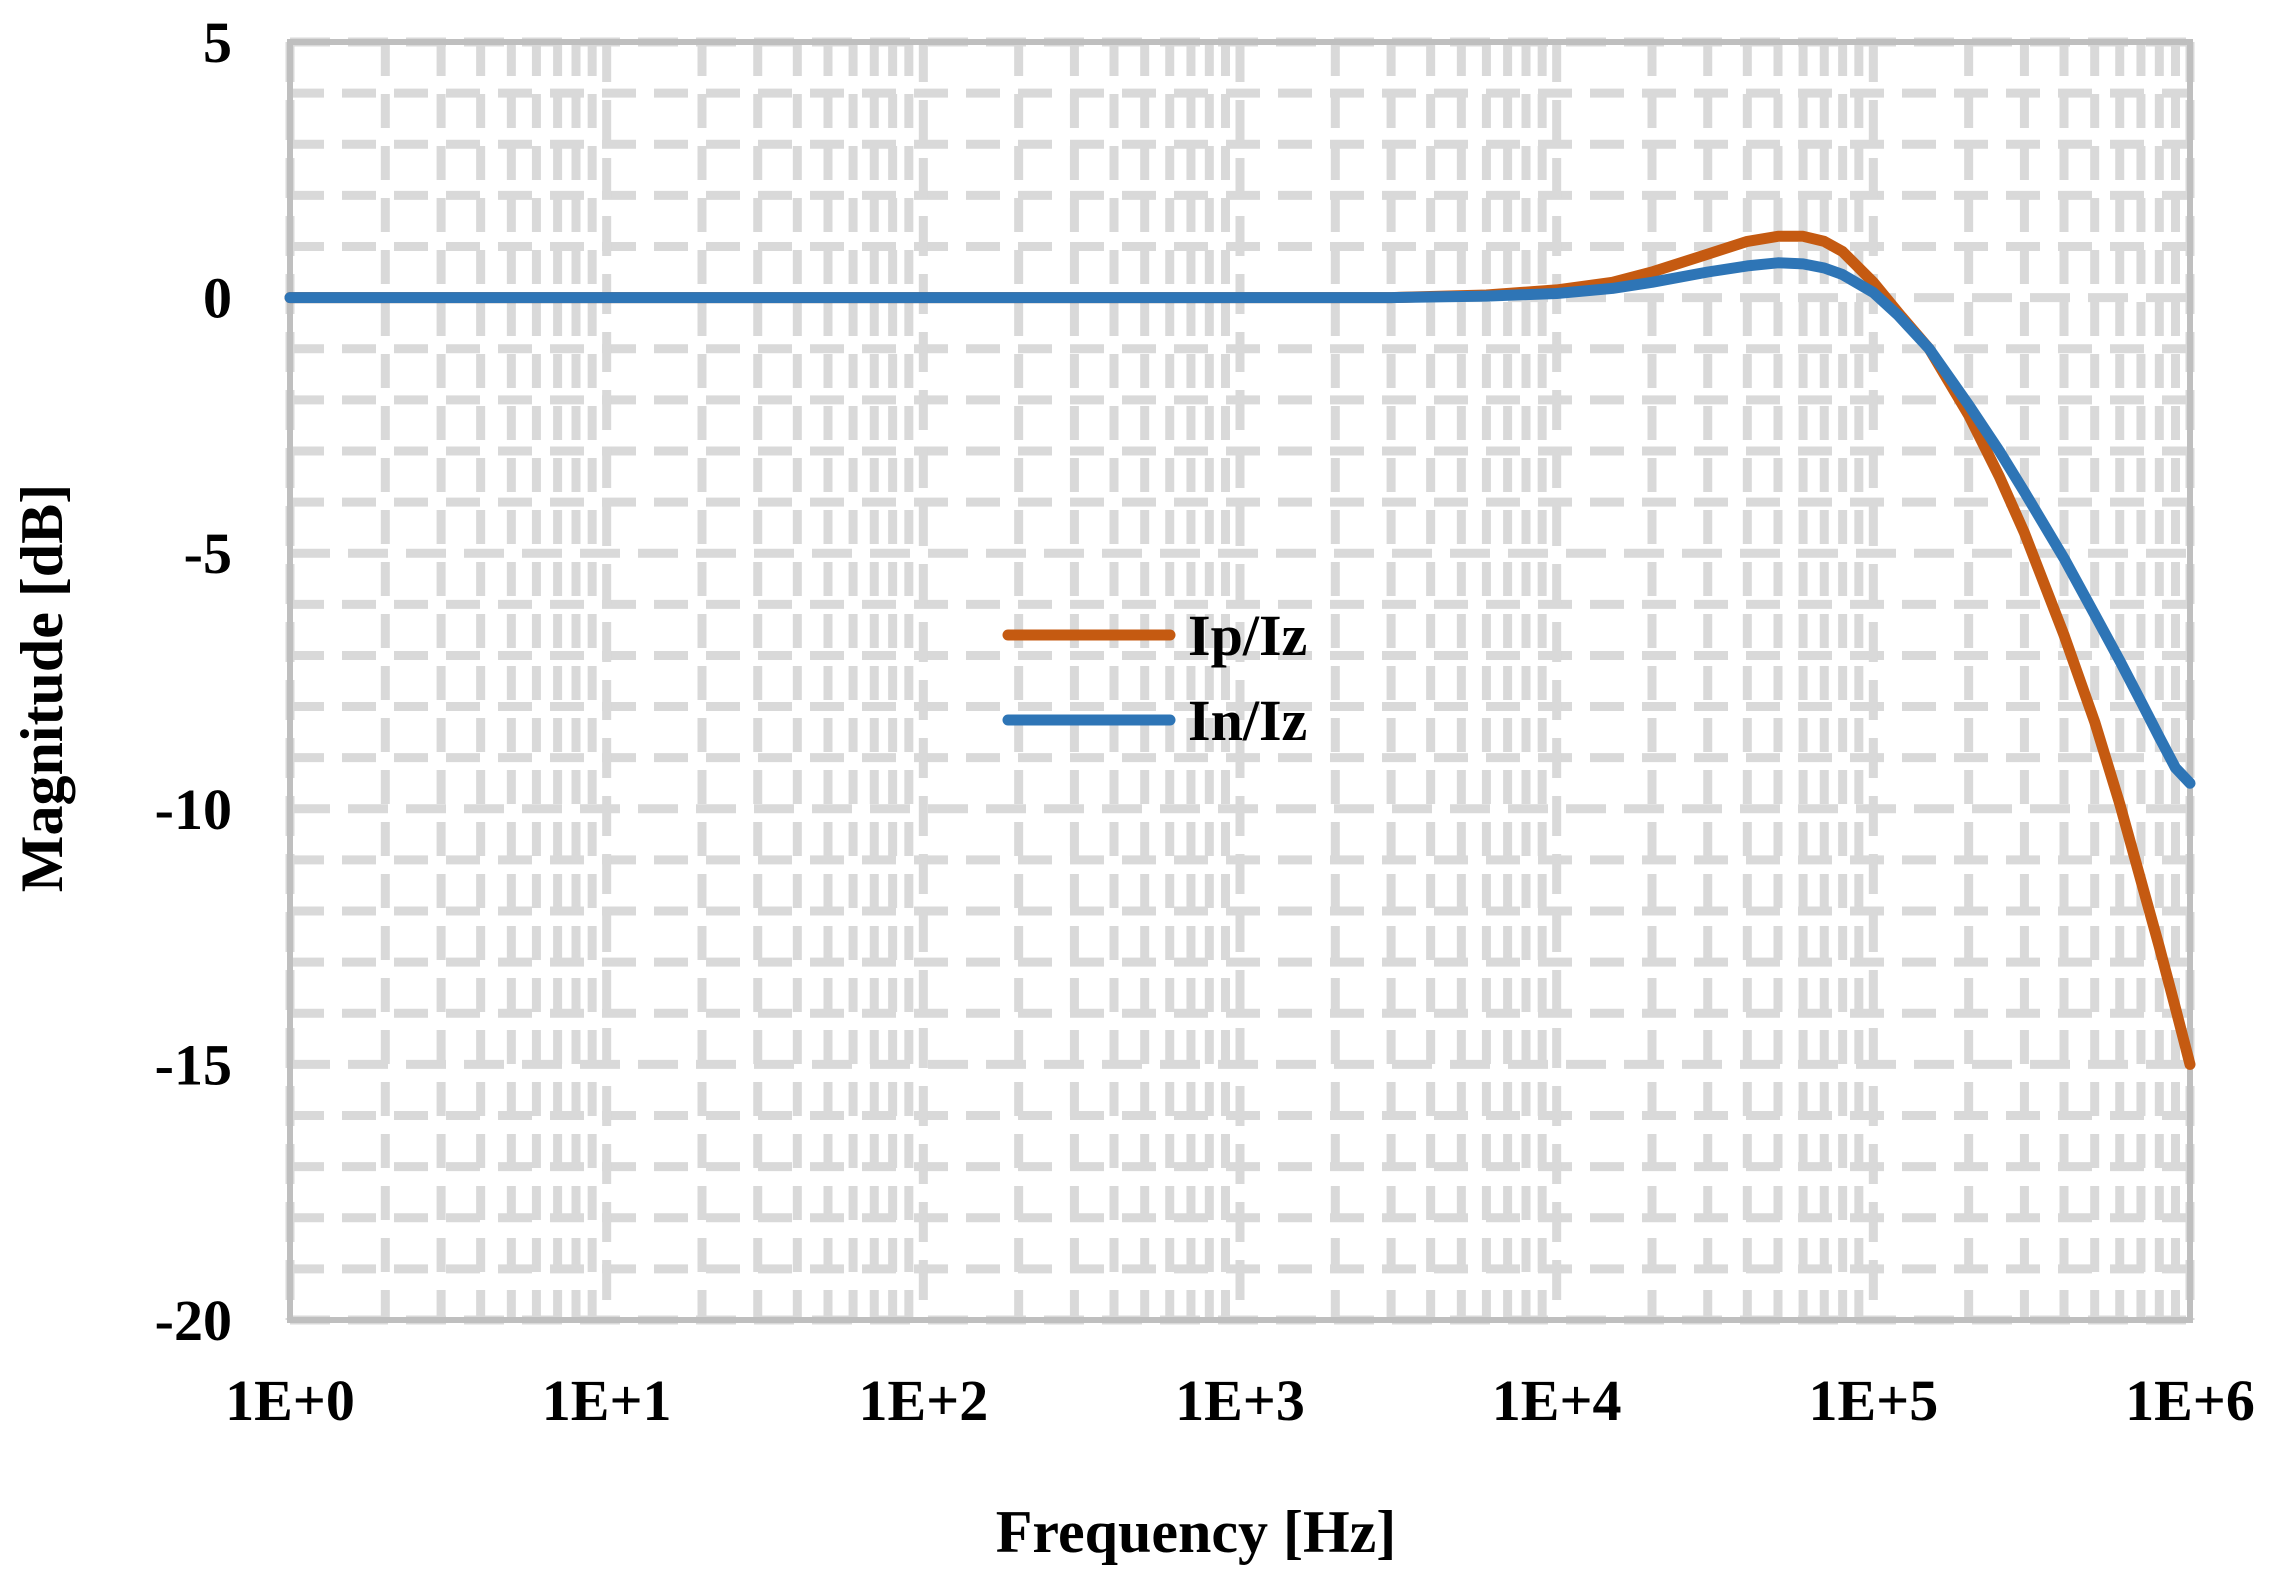 This screenshot has width=2275, height=1572. Describe the element at coordinates (923, 1400) in the screenshot. I see `x-tick-label: 1E+2` at that location.